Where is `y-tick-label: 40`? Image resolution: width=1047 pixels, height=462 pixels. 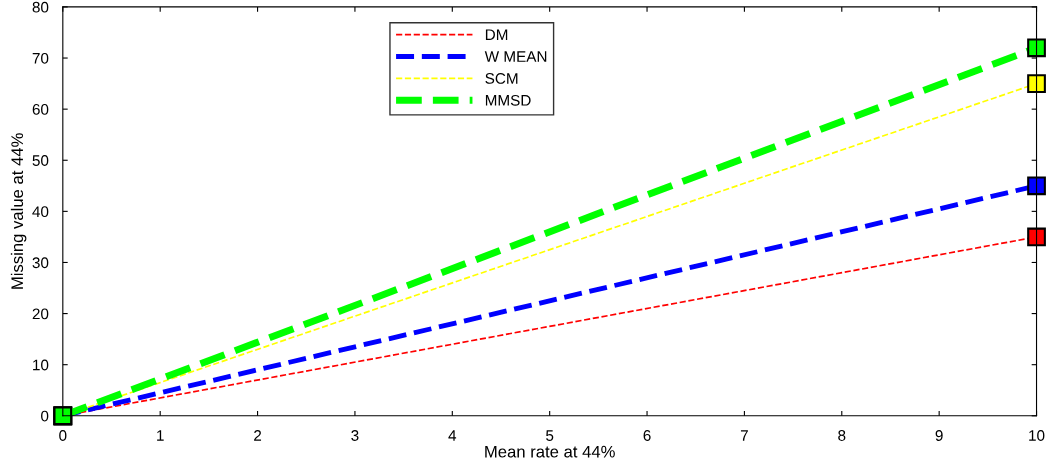
y-tick-label: 40 is located at coordinates (40, 212).